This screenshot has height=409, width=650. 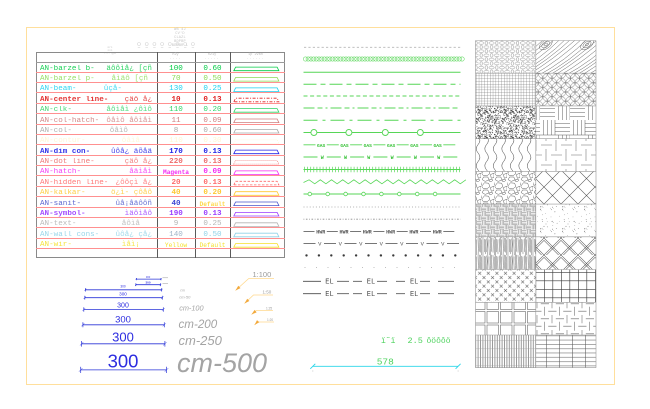 What do you see at coordinates (269, 308) in the screenshot?
I see `svg-text: 1:25` at bounding box center [269, 308].